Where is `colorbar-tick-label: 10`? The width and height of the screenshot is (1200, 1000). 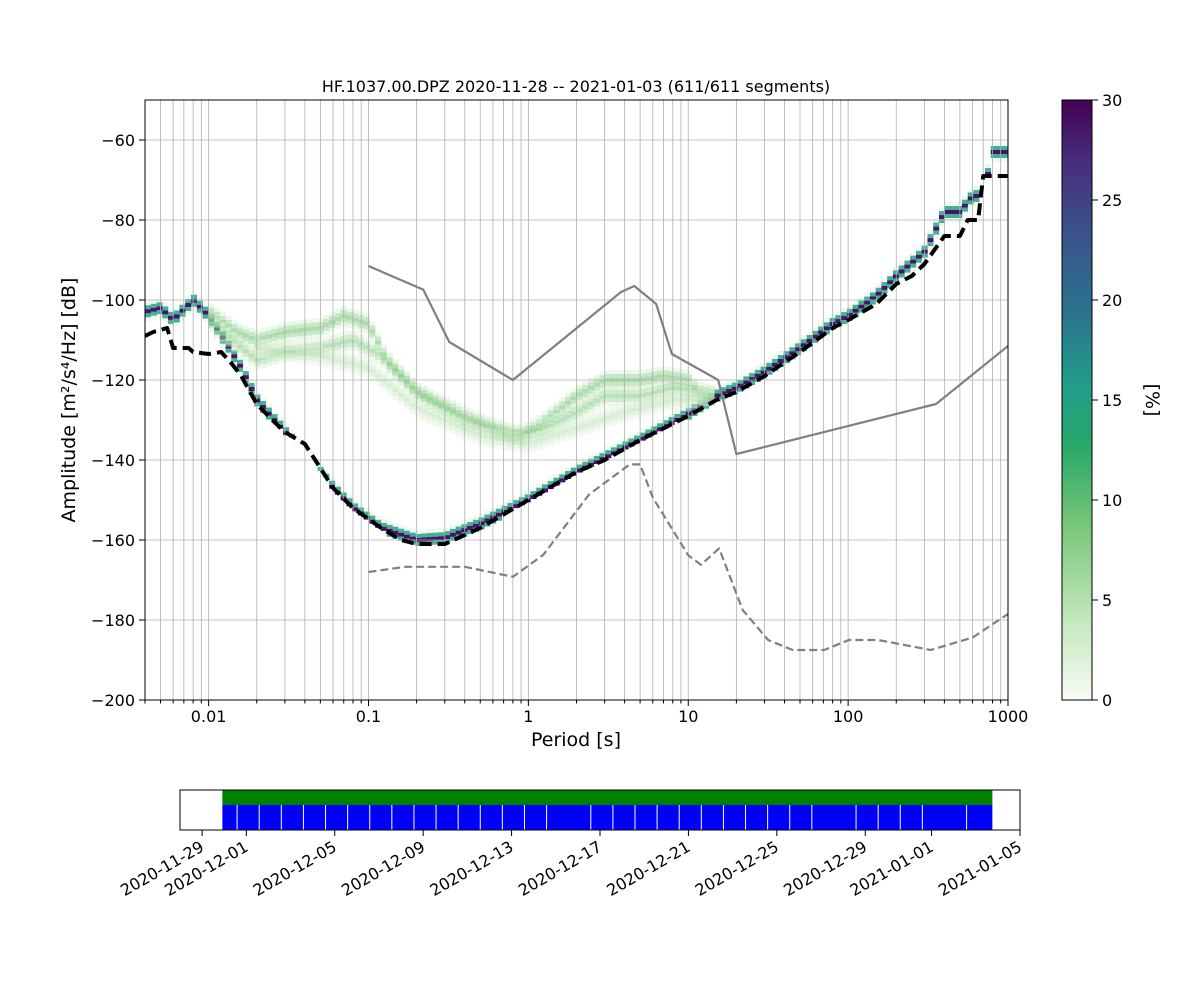 colorbar-tick-label: 10 is located at coordinates (1112, 500).